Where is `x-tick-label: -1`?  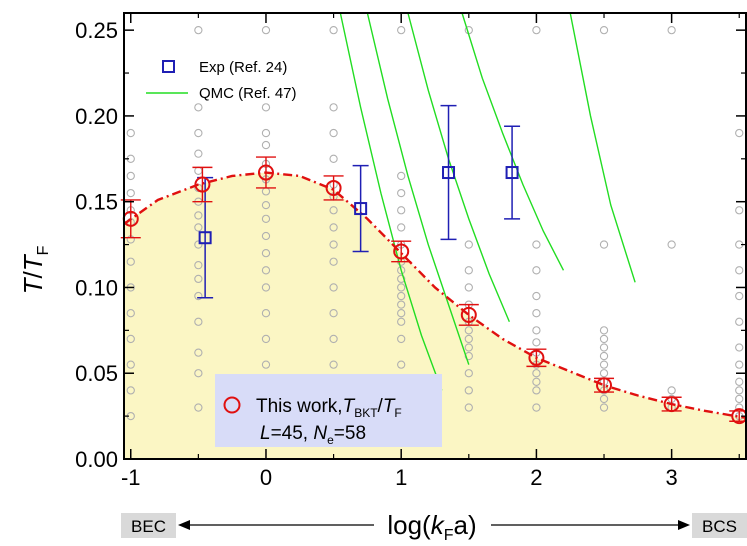 x-tick-label: -1 is located at coordinates (131, 477).